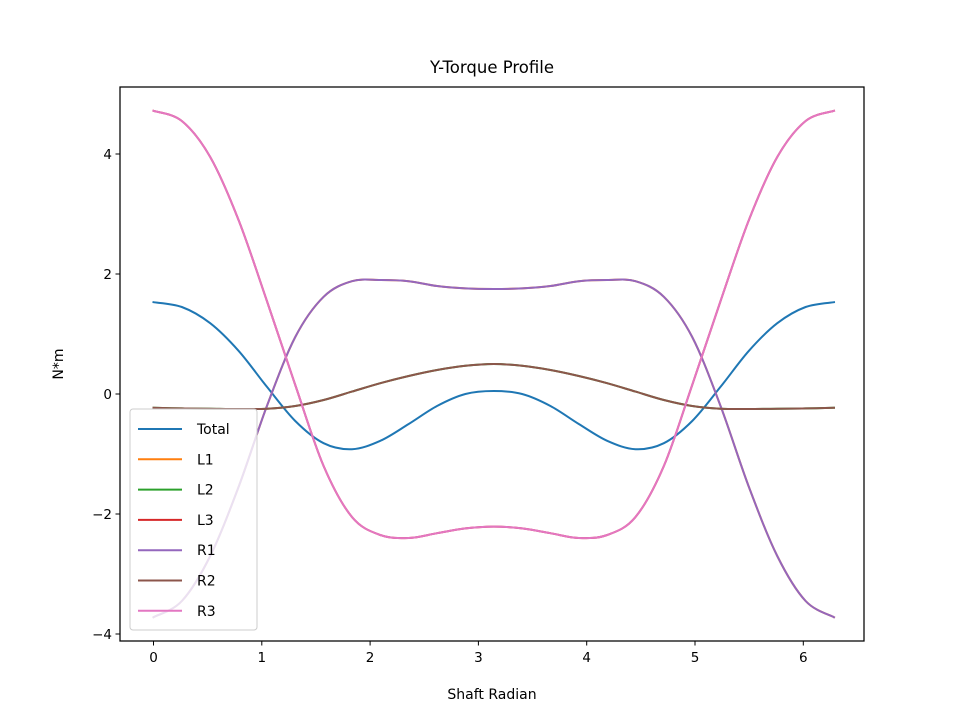 This screenshot has height=720, width=960. I want to click on y-axis-label: N*m, so click(59, 363).